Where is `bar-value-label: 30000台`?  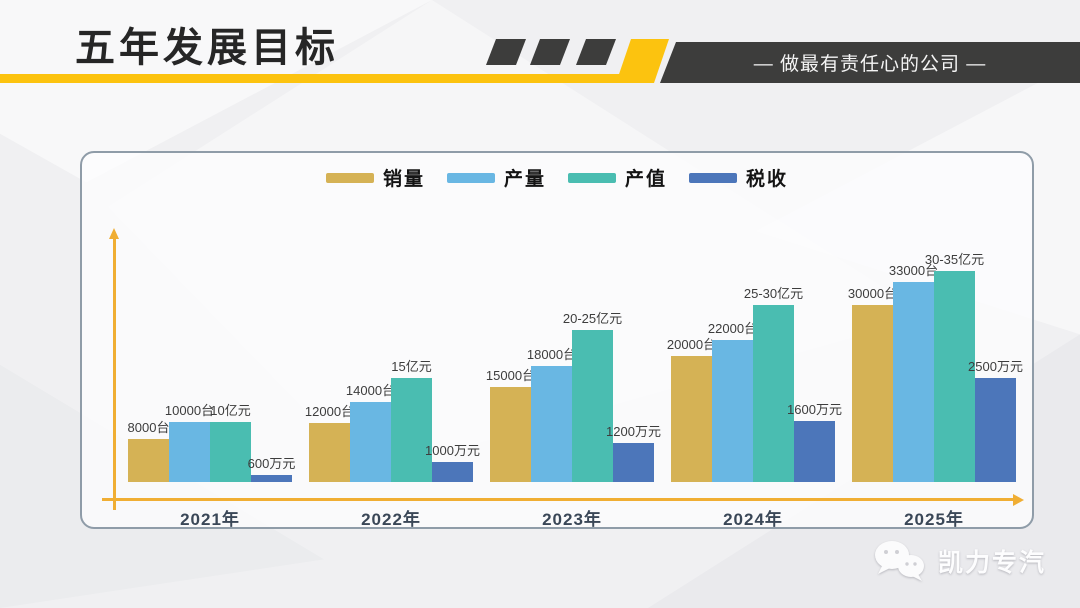
bar-value-label: 30000台 is located at coordinates (872, 293).